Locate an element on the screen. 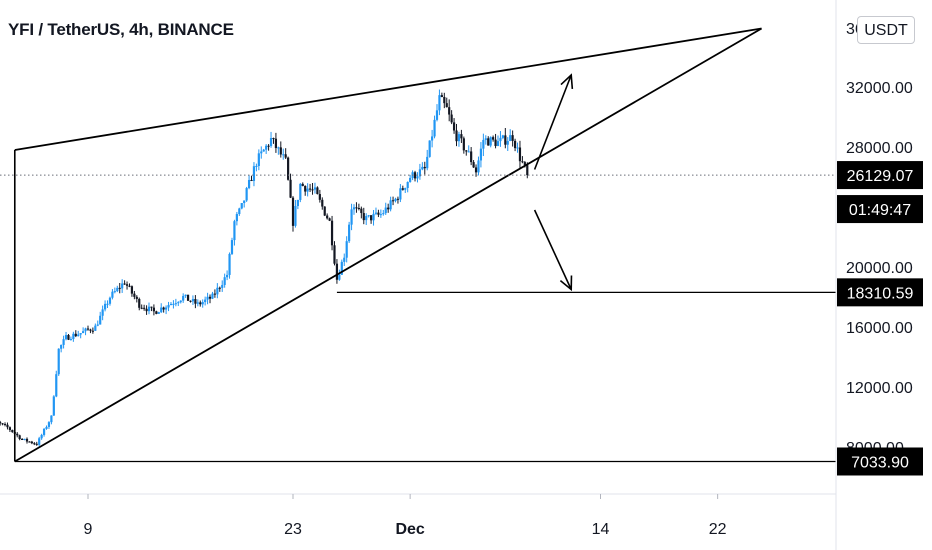 Image resolution: width=932 pixels, height=550 pixels. currency-button: USDT is located at coordinates (886, 30).